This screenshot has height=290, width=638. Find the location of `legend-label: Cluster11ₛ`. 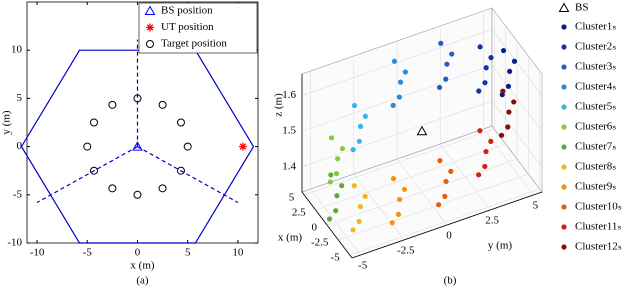

legend-label: Cluster11ₛ is located at coordinates (598, 227).